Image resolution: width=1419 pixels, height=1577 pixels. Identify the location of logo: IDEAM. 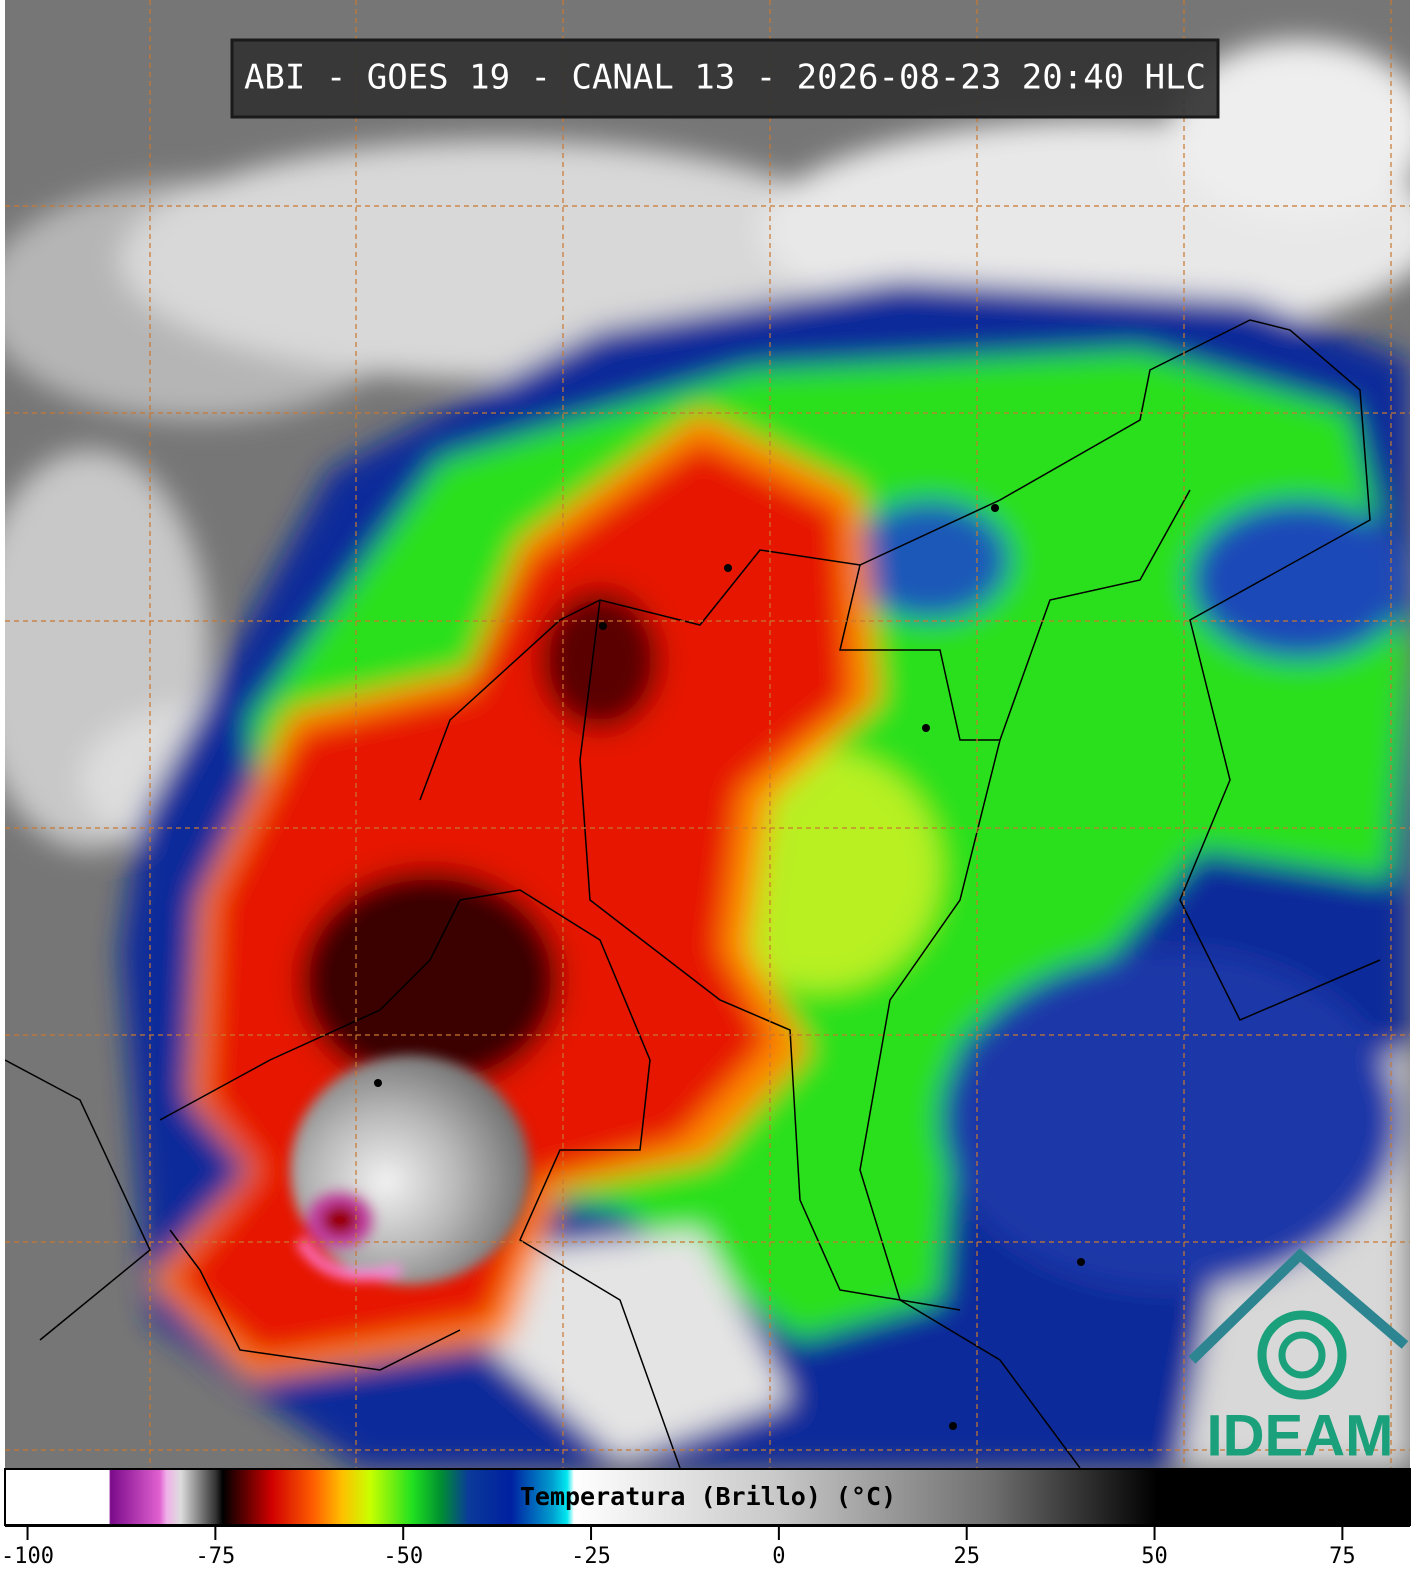
(1298, 1358).